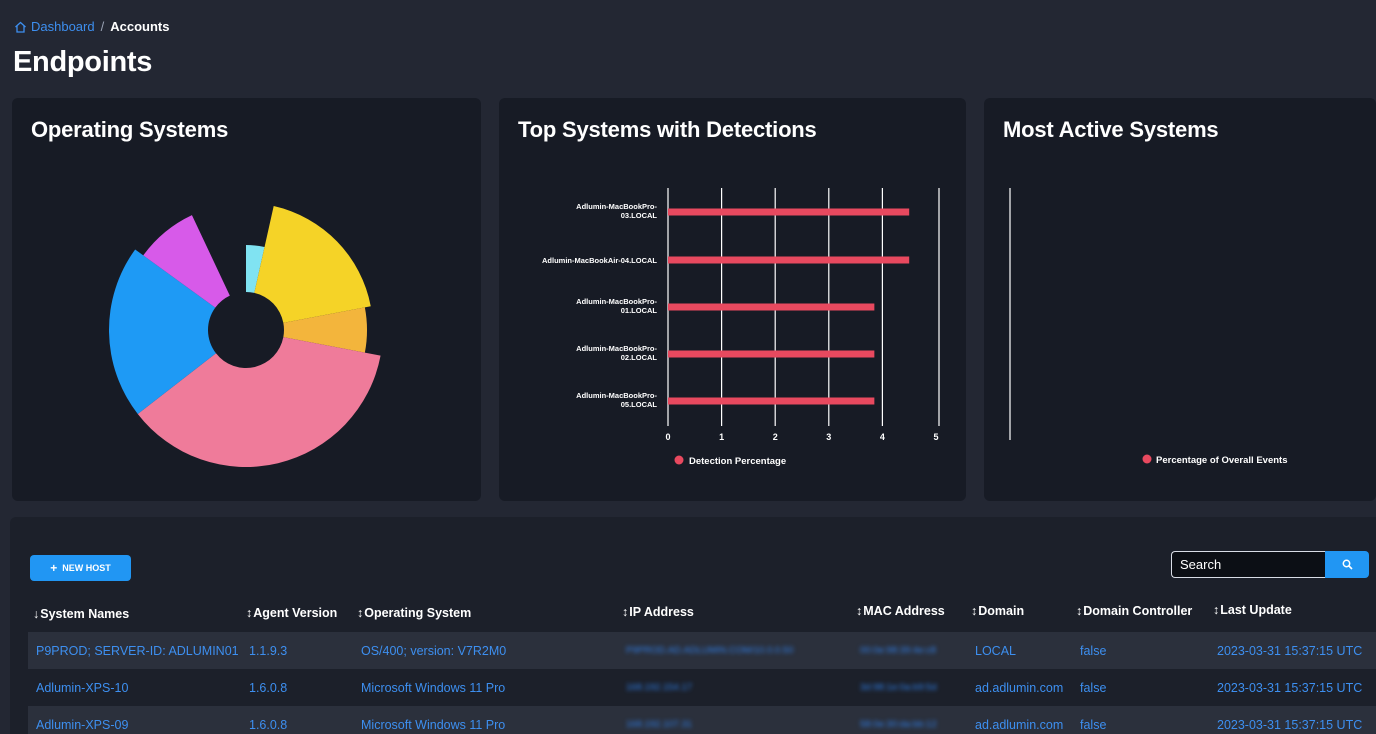 The image size is (1376, 734). Describe the element at coordinates (935, 437) in the screenshot. I see `x-tick-label: 5` at that location.